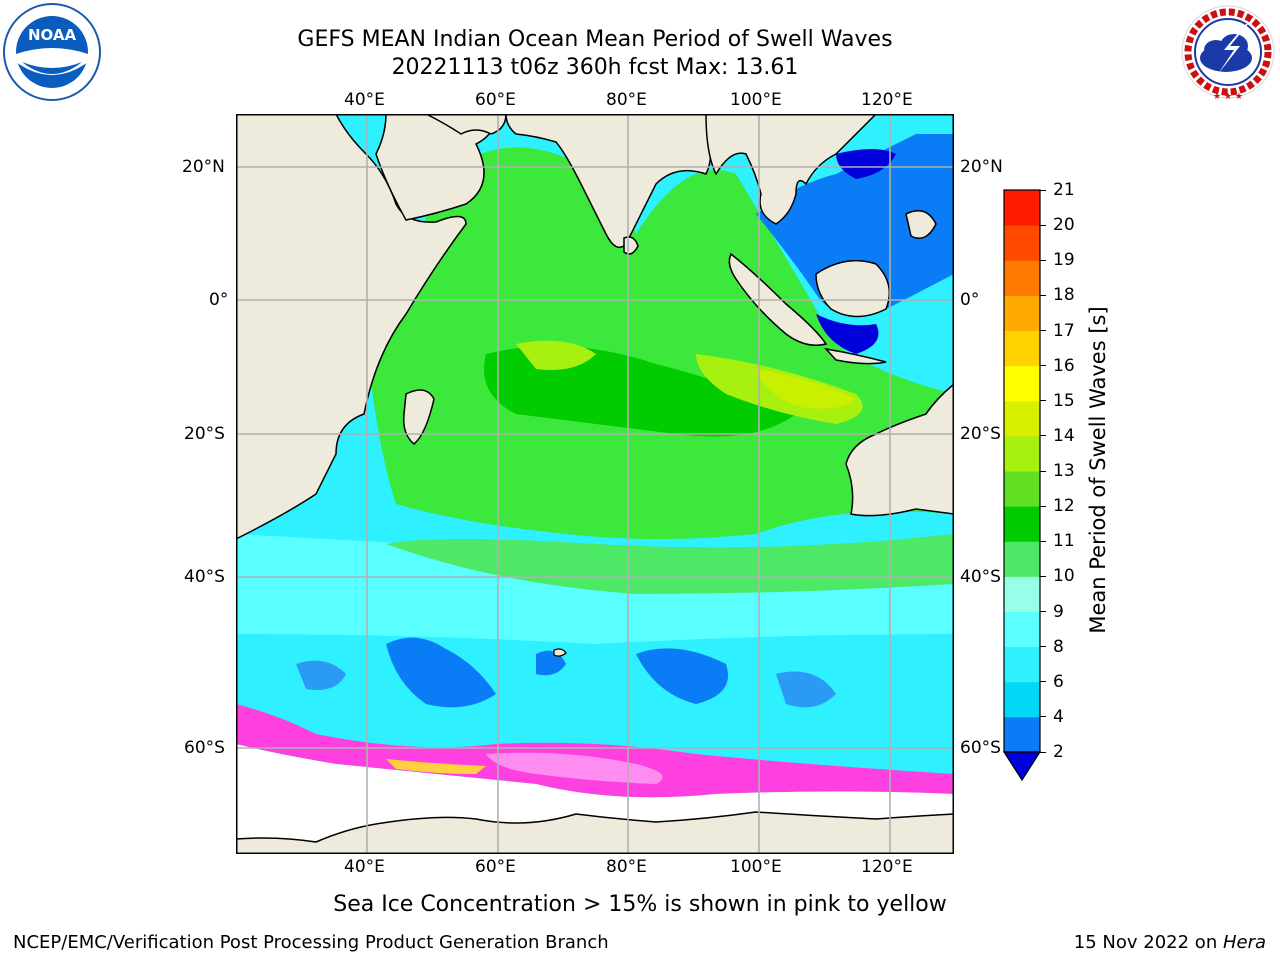 The width and height of the screenshot is (1280, 960). Describe the element at coordinates (364, 867) in the screenshot. I see `lon-label-bottom-40e: 40°E` at that location.